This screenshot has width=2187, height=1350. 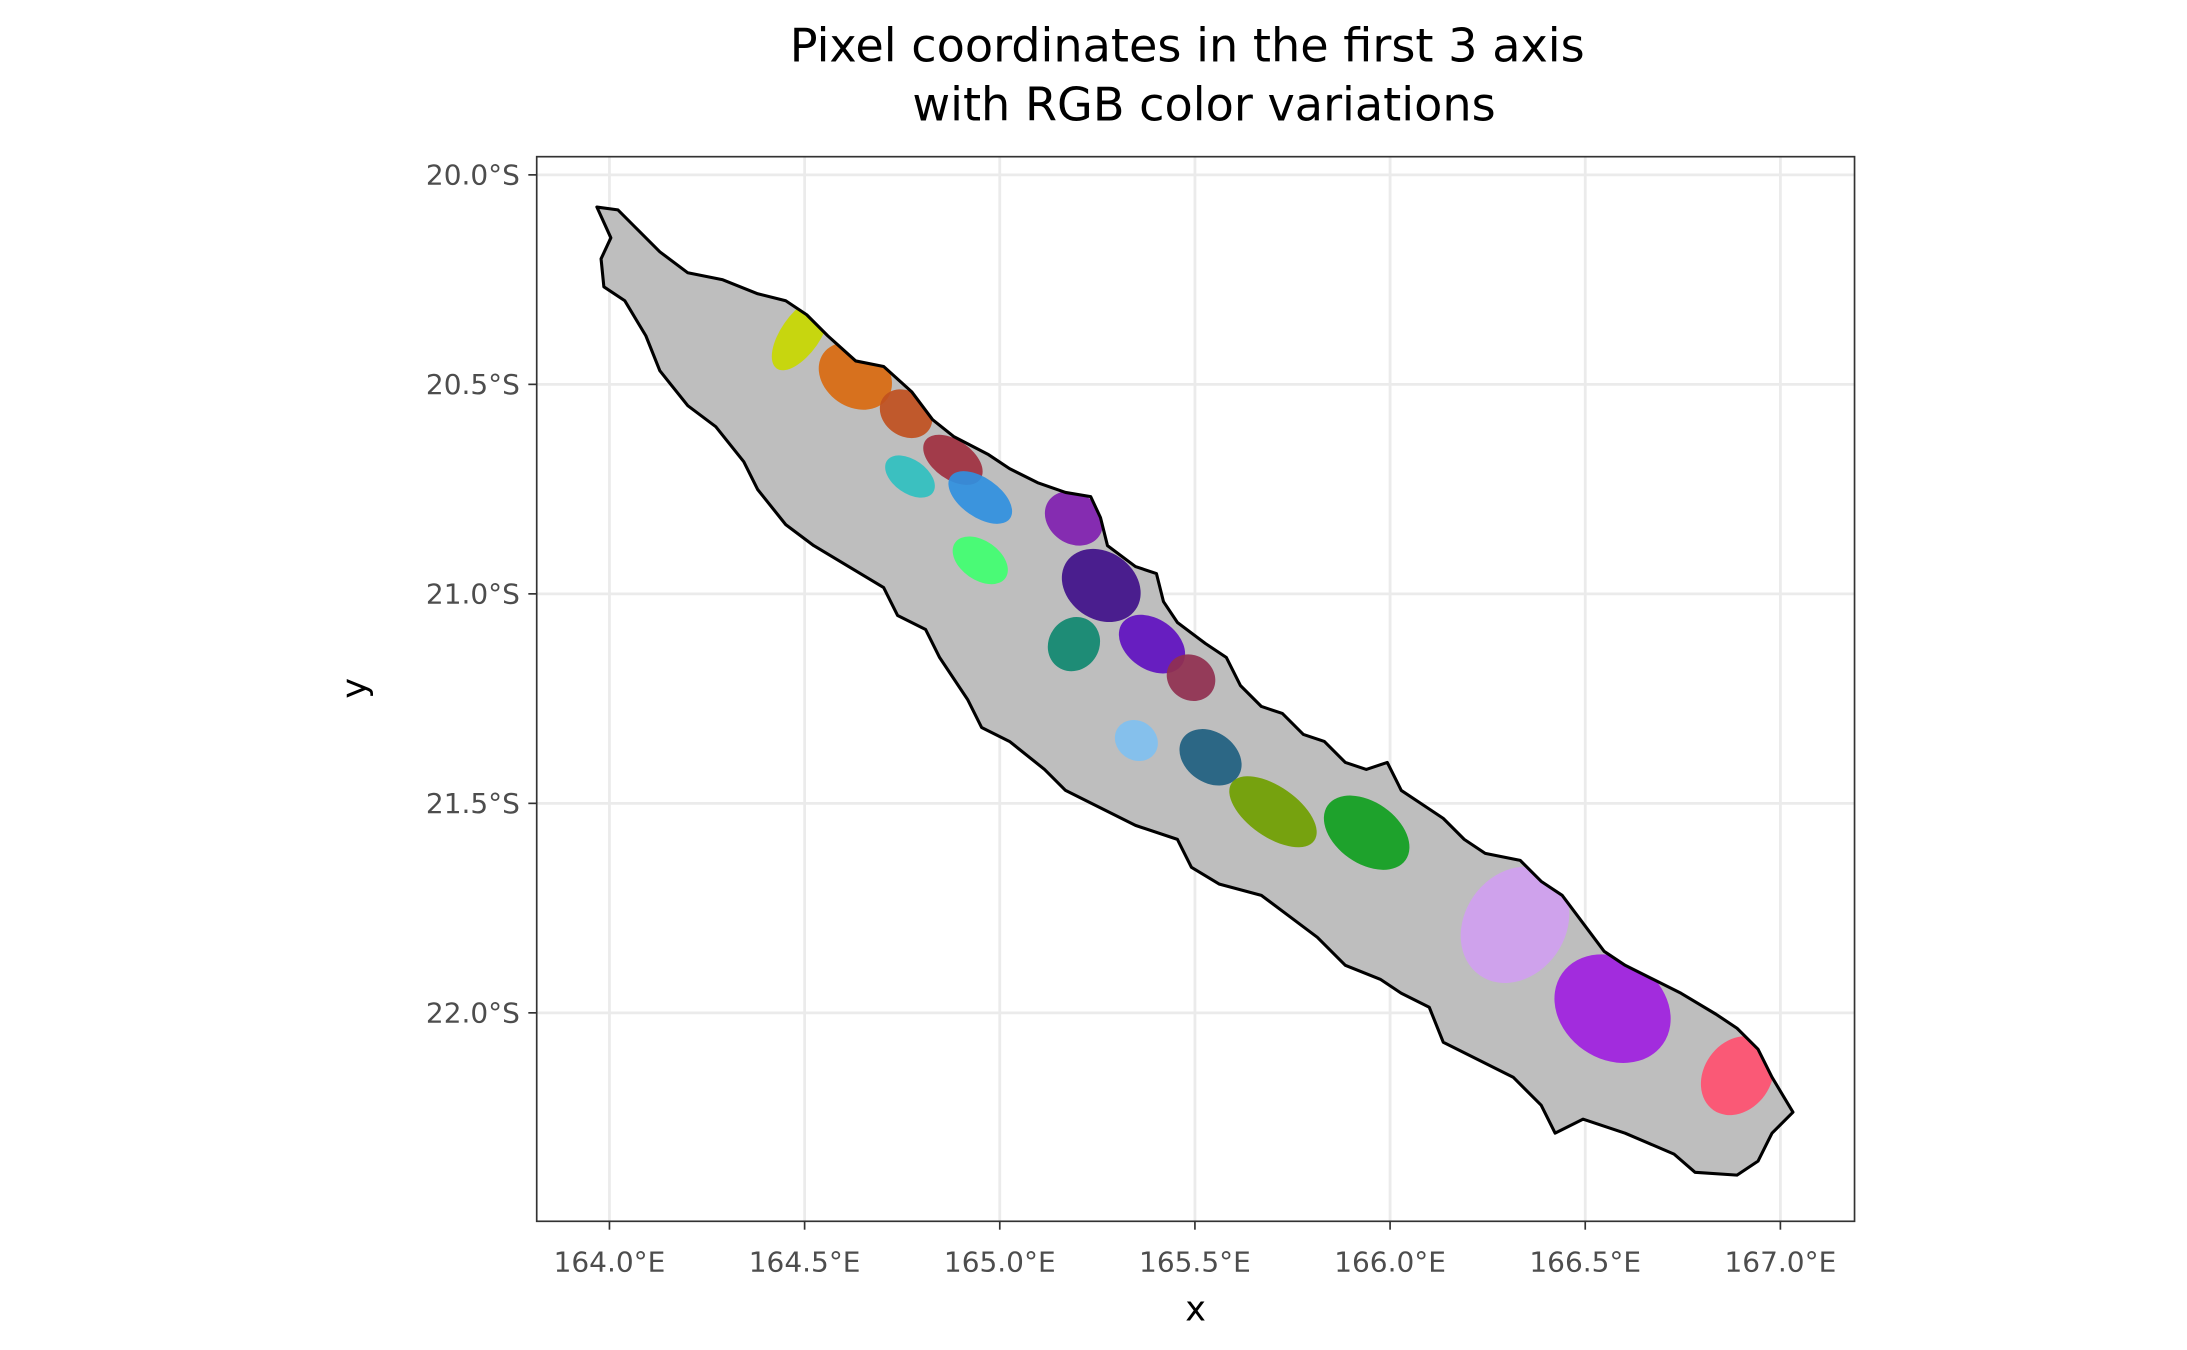 I want to click on chart-title-line2: with RGB color variations, so click(x=1203, y=104).